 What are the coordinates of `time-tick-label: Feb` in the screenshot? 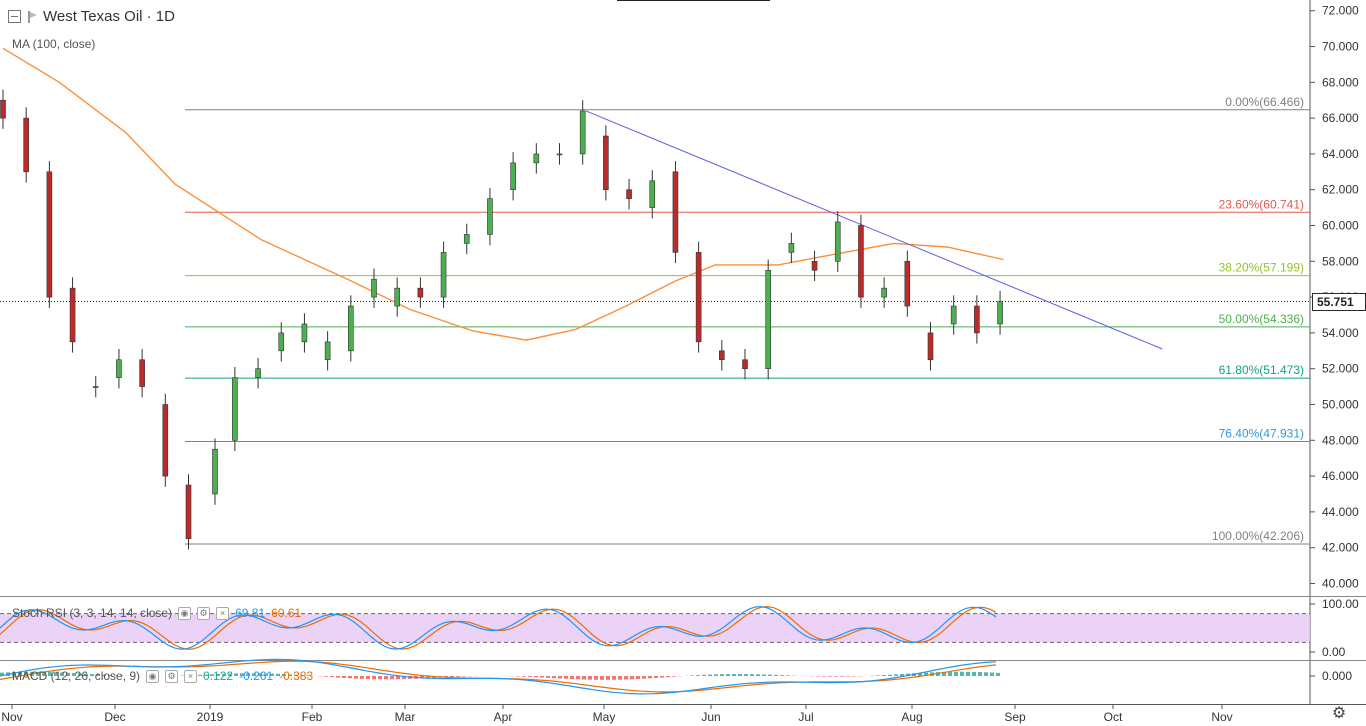 It's located at (312, 717).